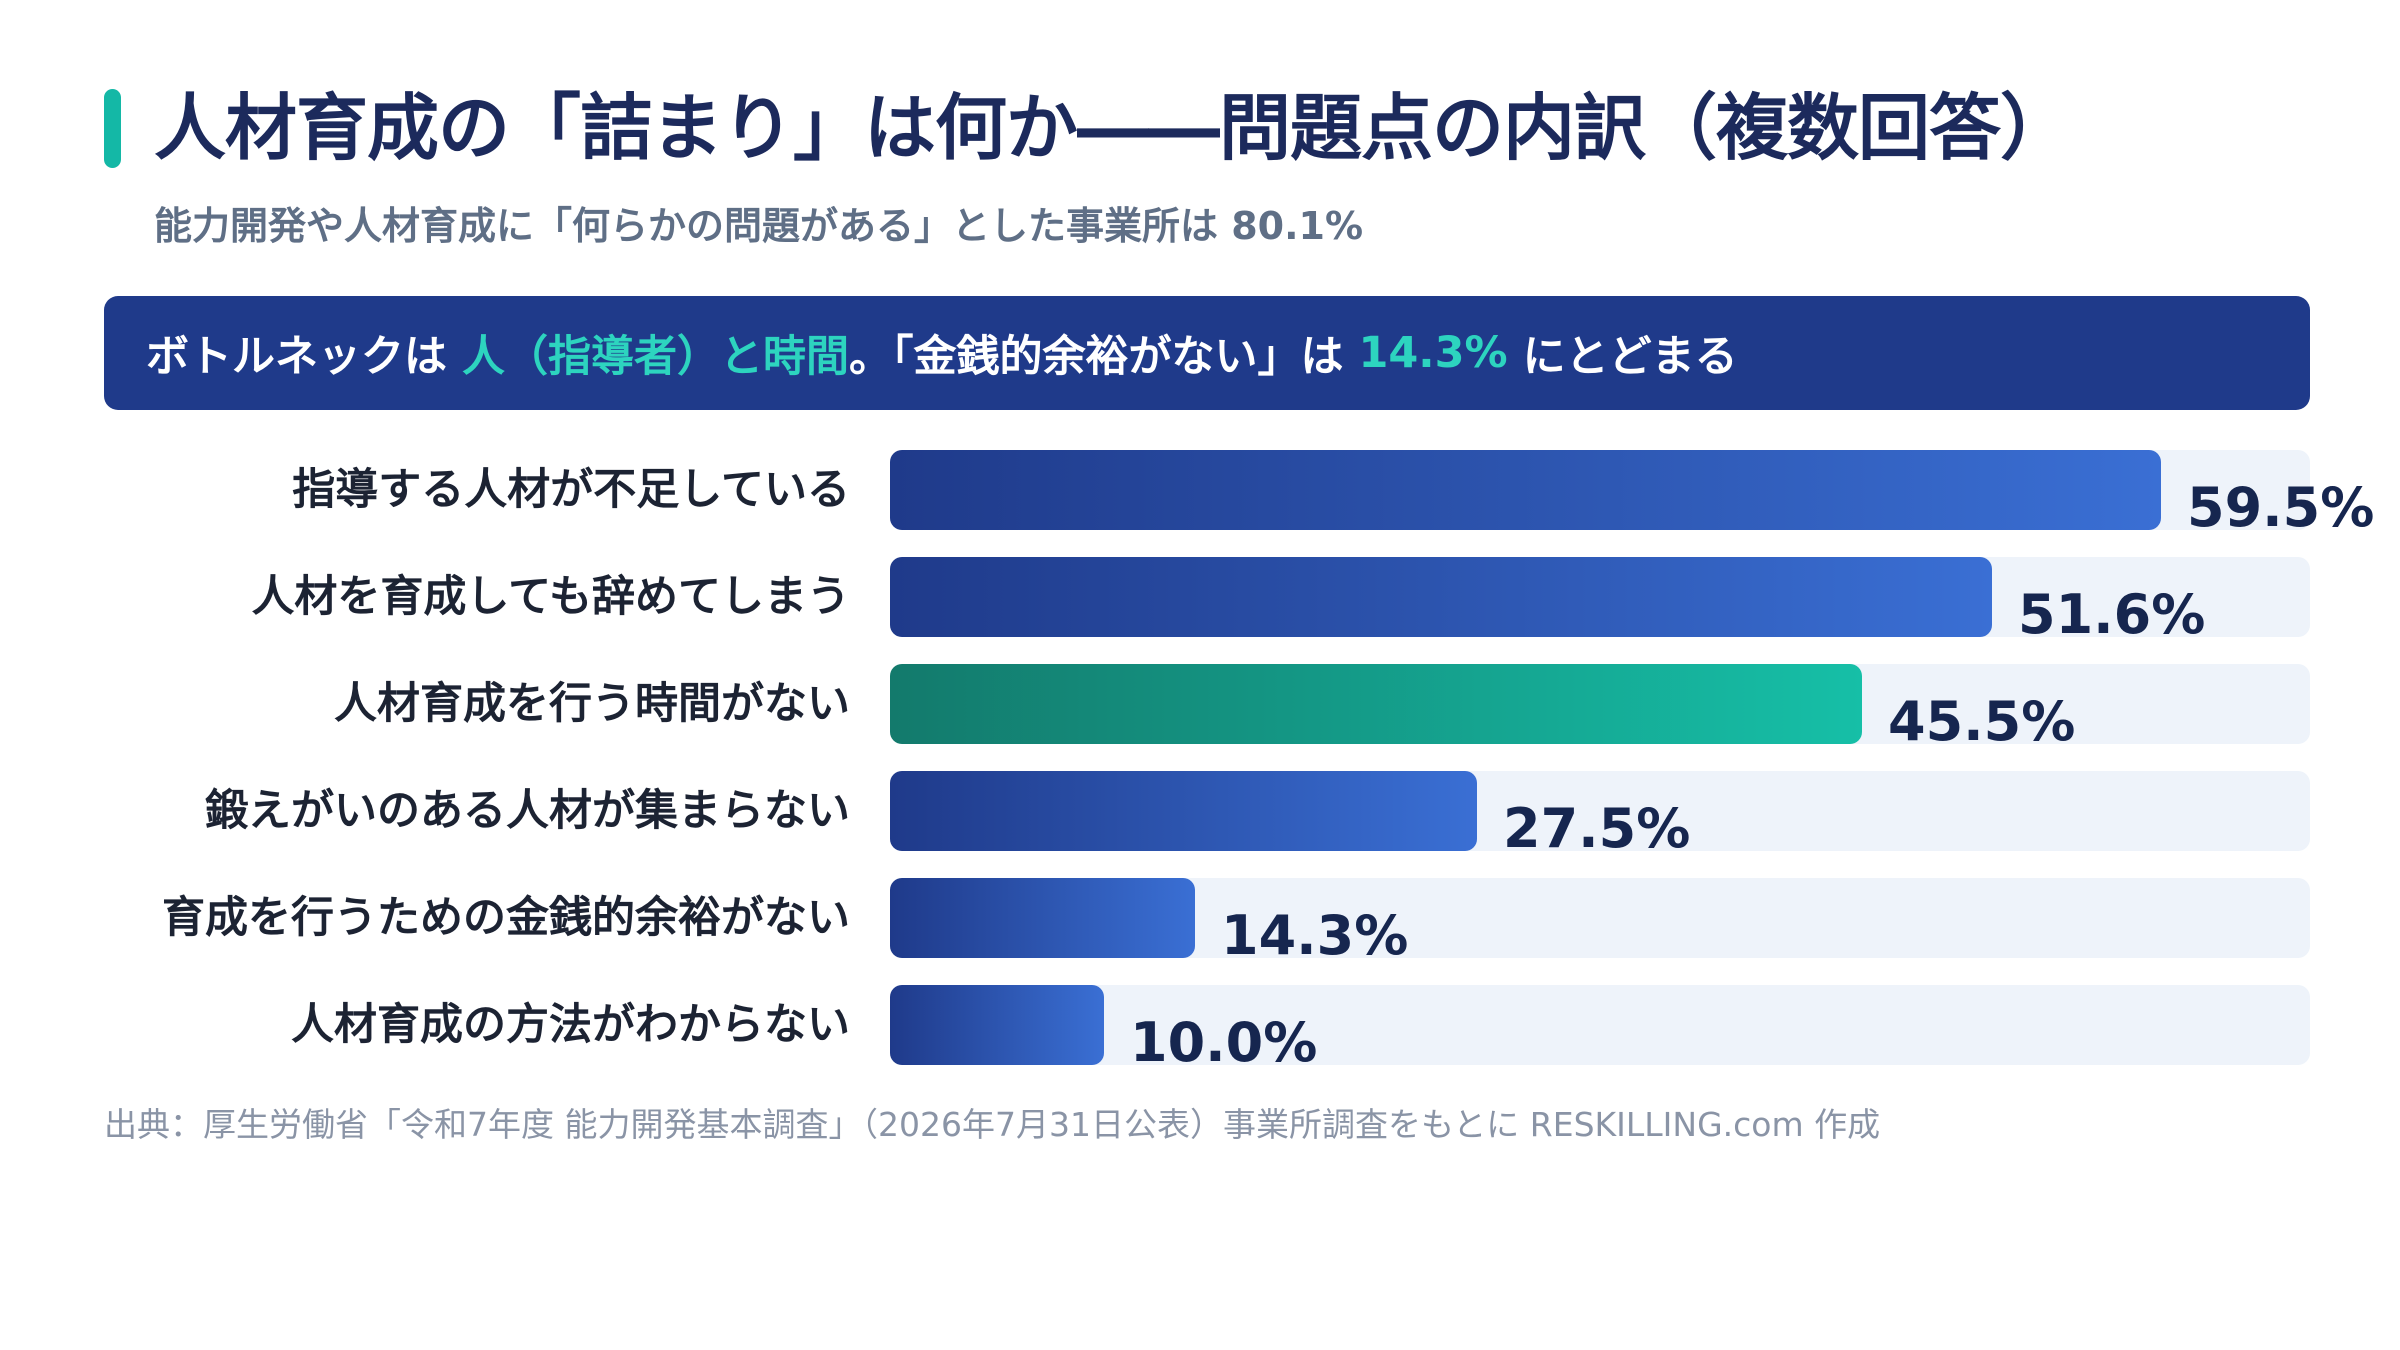  Describe the element at coordinates (571, 490) in the screenshot. I see `category-label: 指導する人材が不足している` at that location.